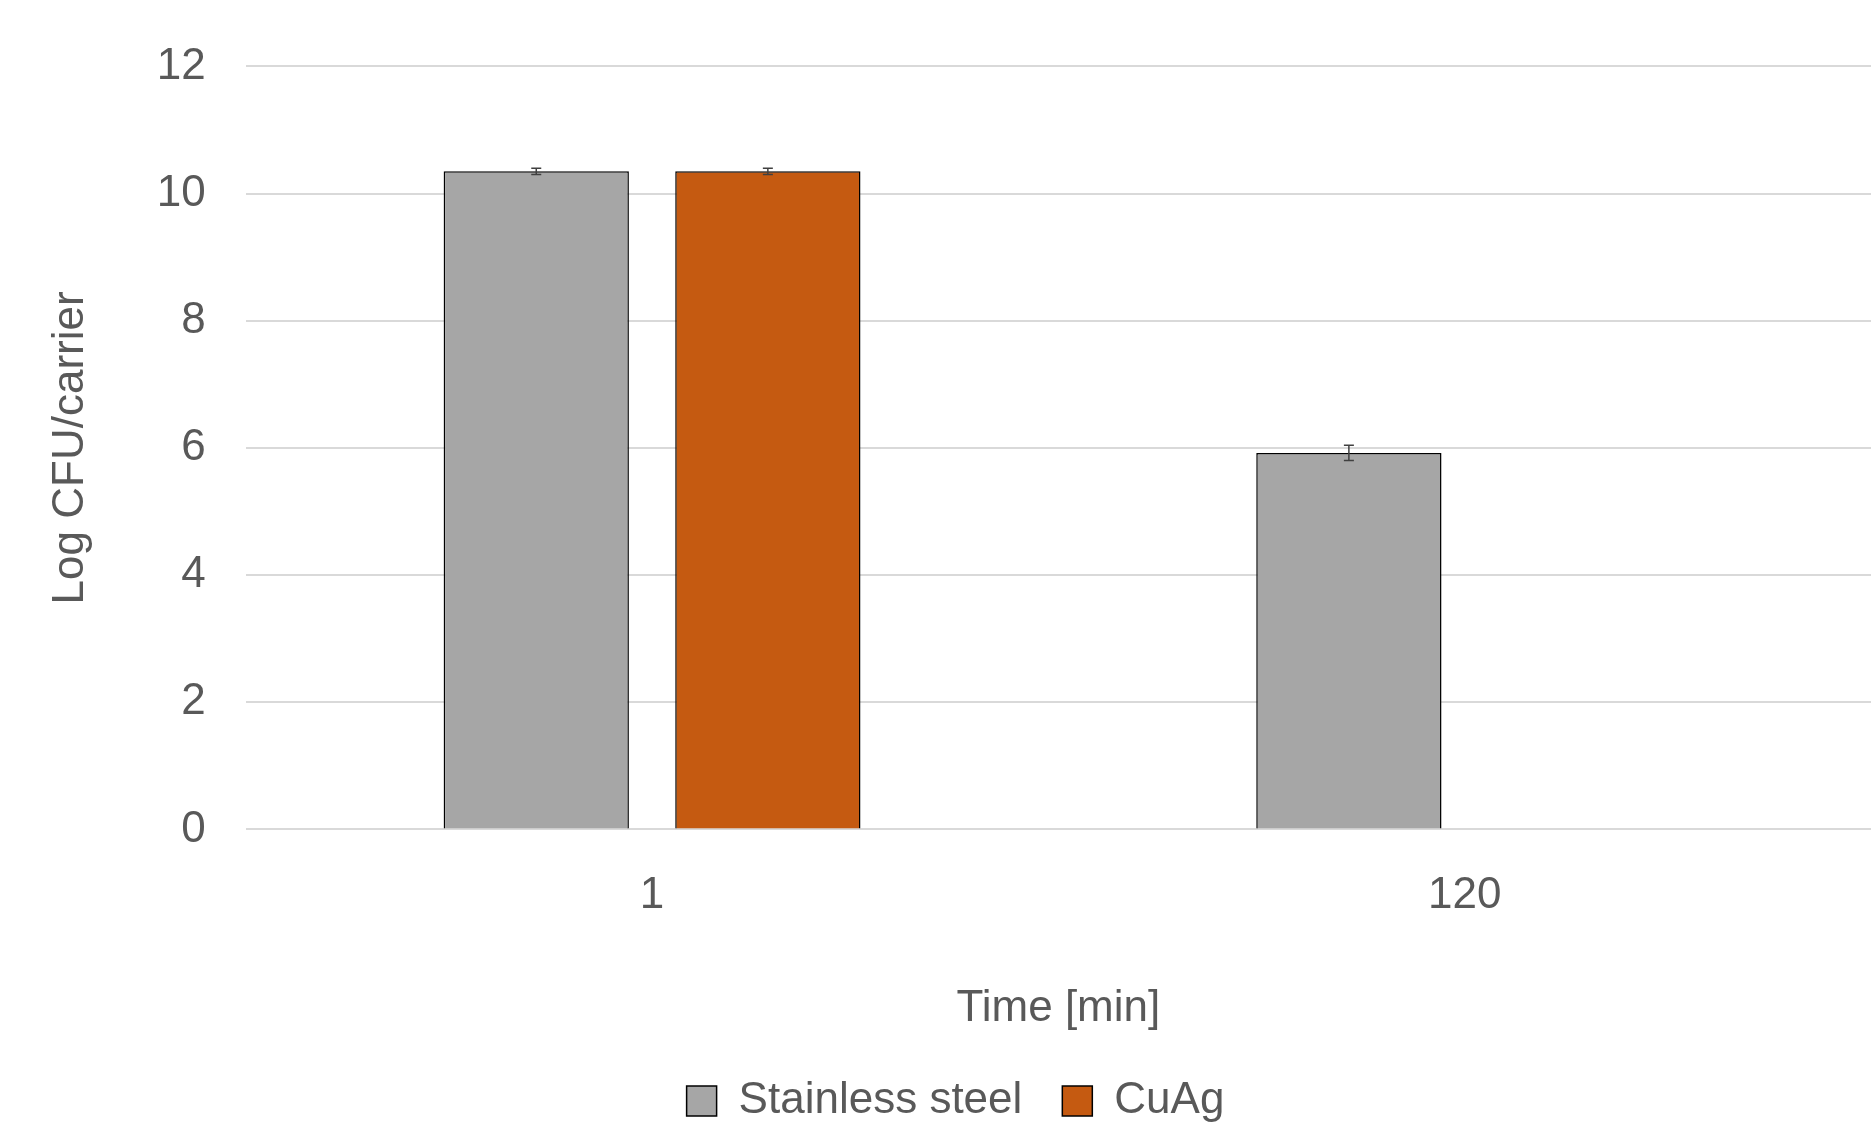 This screenshot has width=1871, height=1143. Describe the element at coordinates (1464, 892) in the screenshot. I see `x-tick-label: 120` at that location.